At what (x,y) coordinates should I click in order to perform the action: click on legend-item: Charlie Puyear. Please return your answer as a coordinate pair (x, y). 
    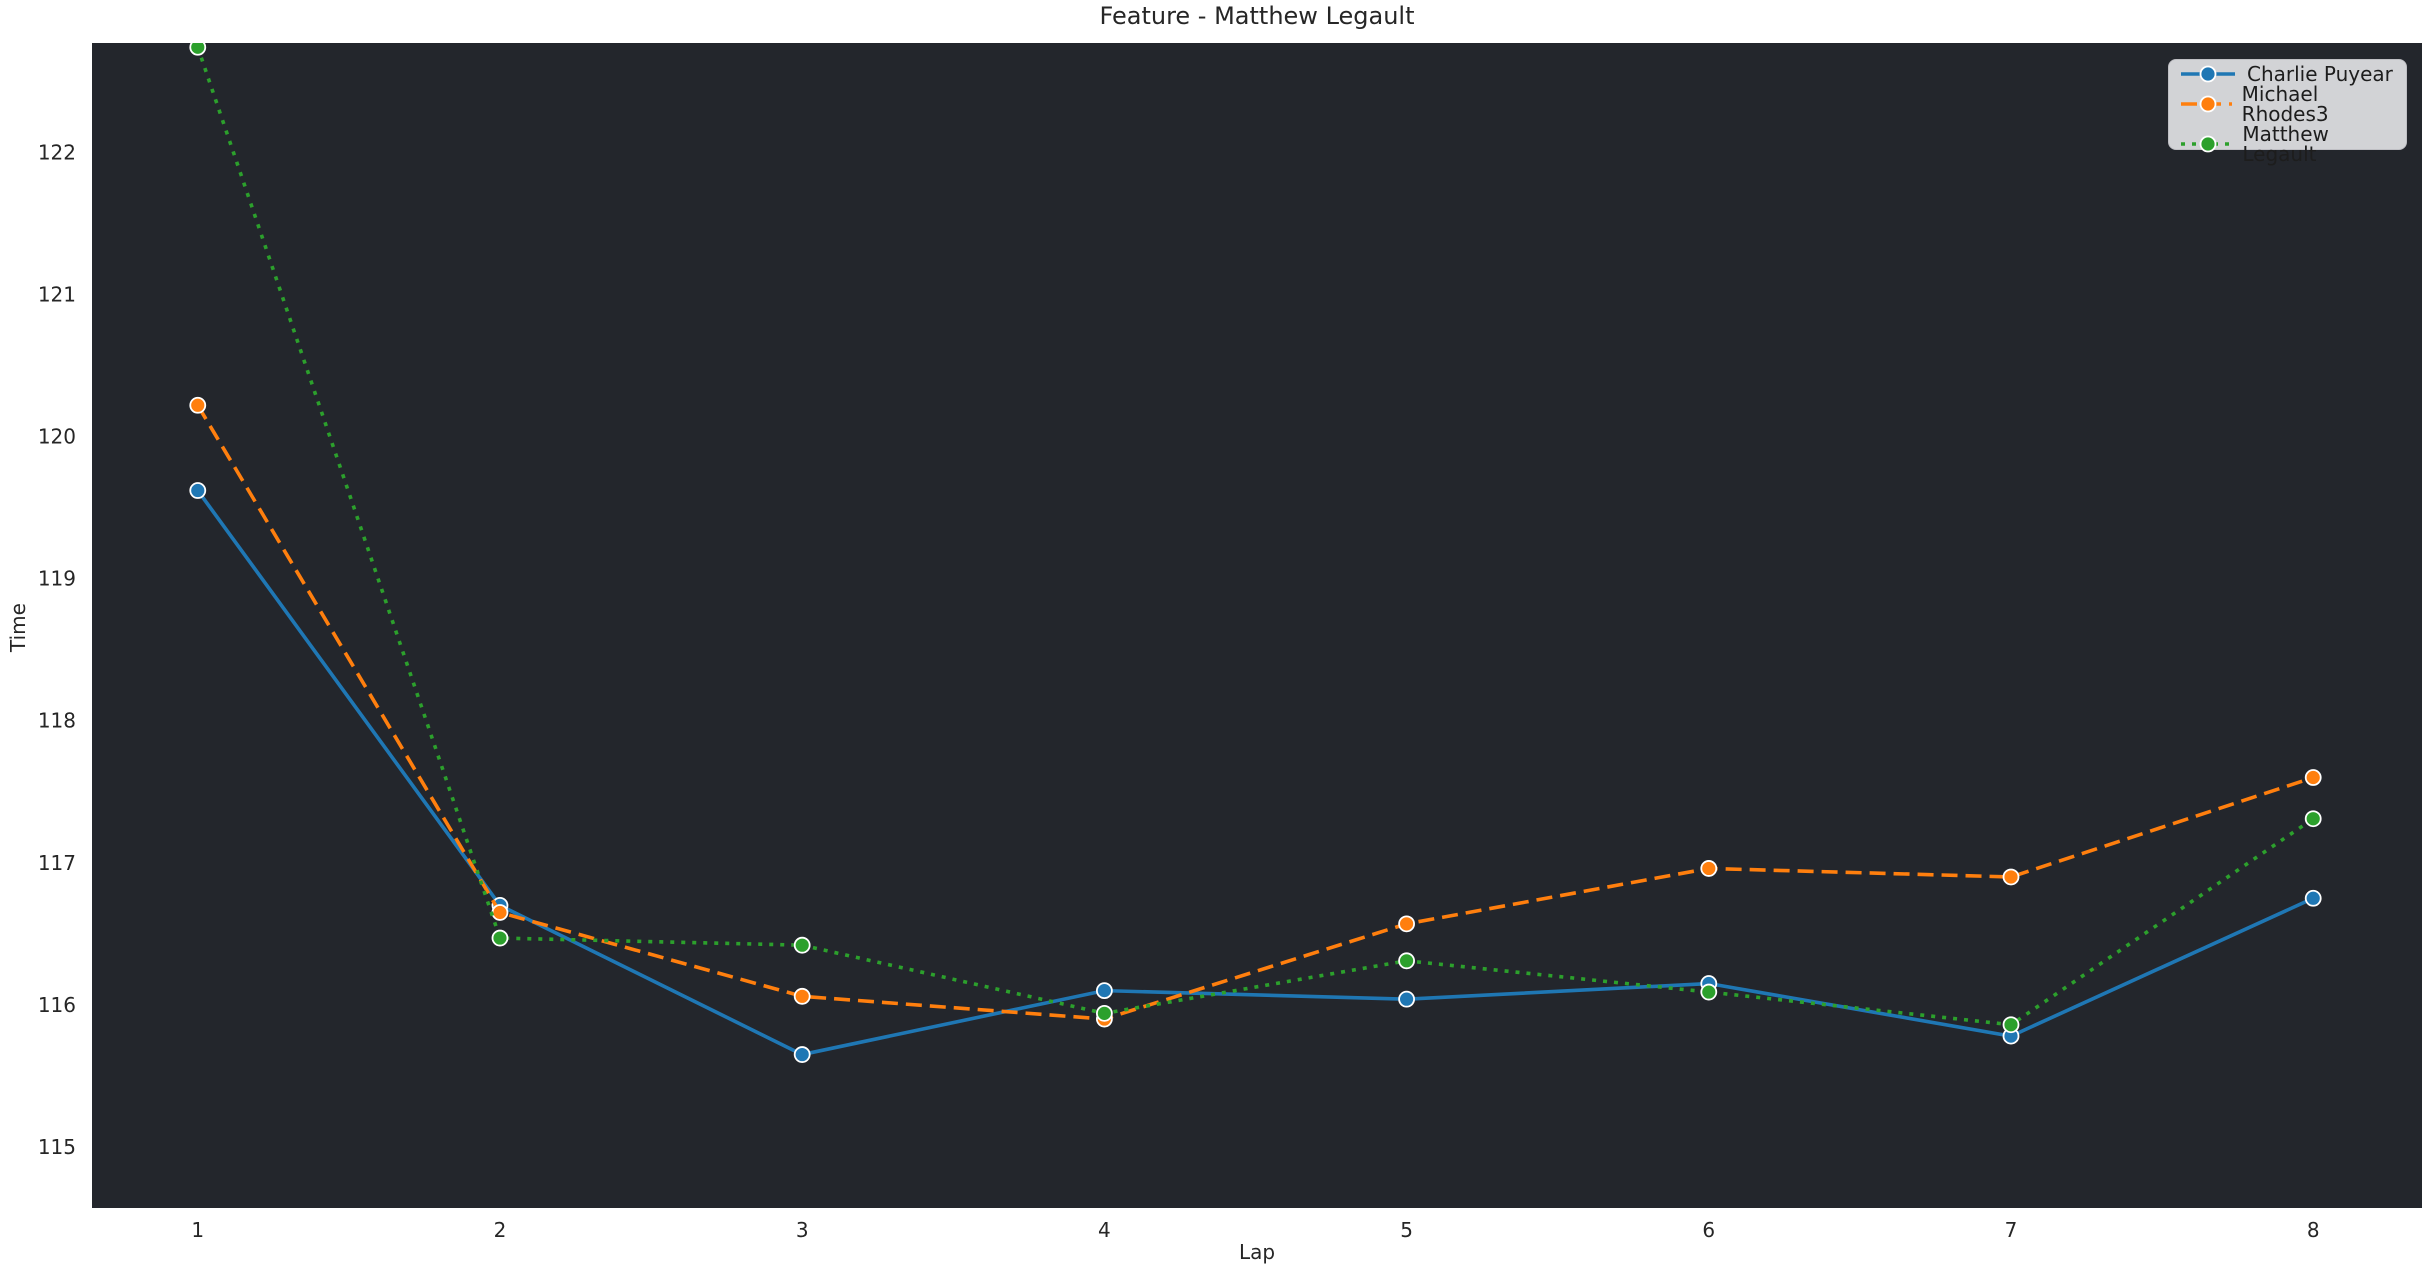
    Looking at the image, I should click on (2287, 74).